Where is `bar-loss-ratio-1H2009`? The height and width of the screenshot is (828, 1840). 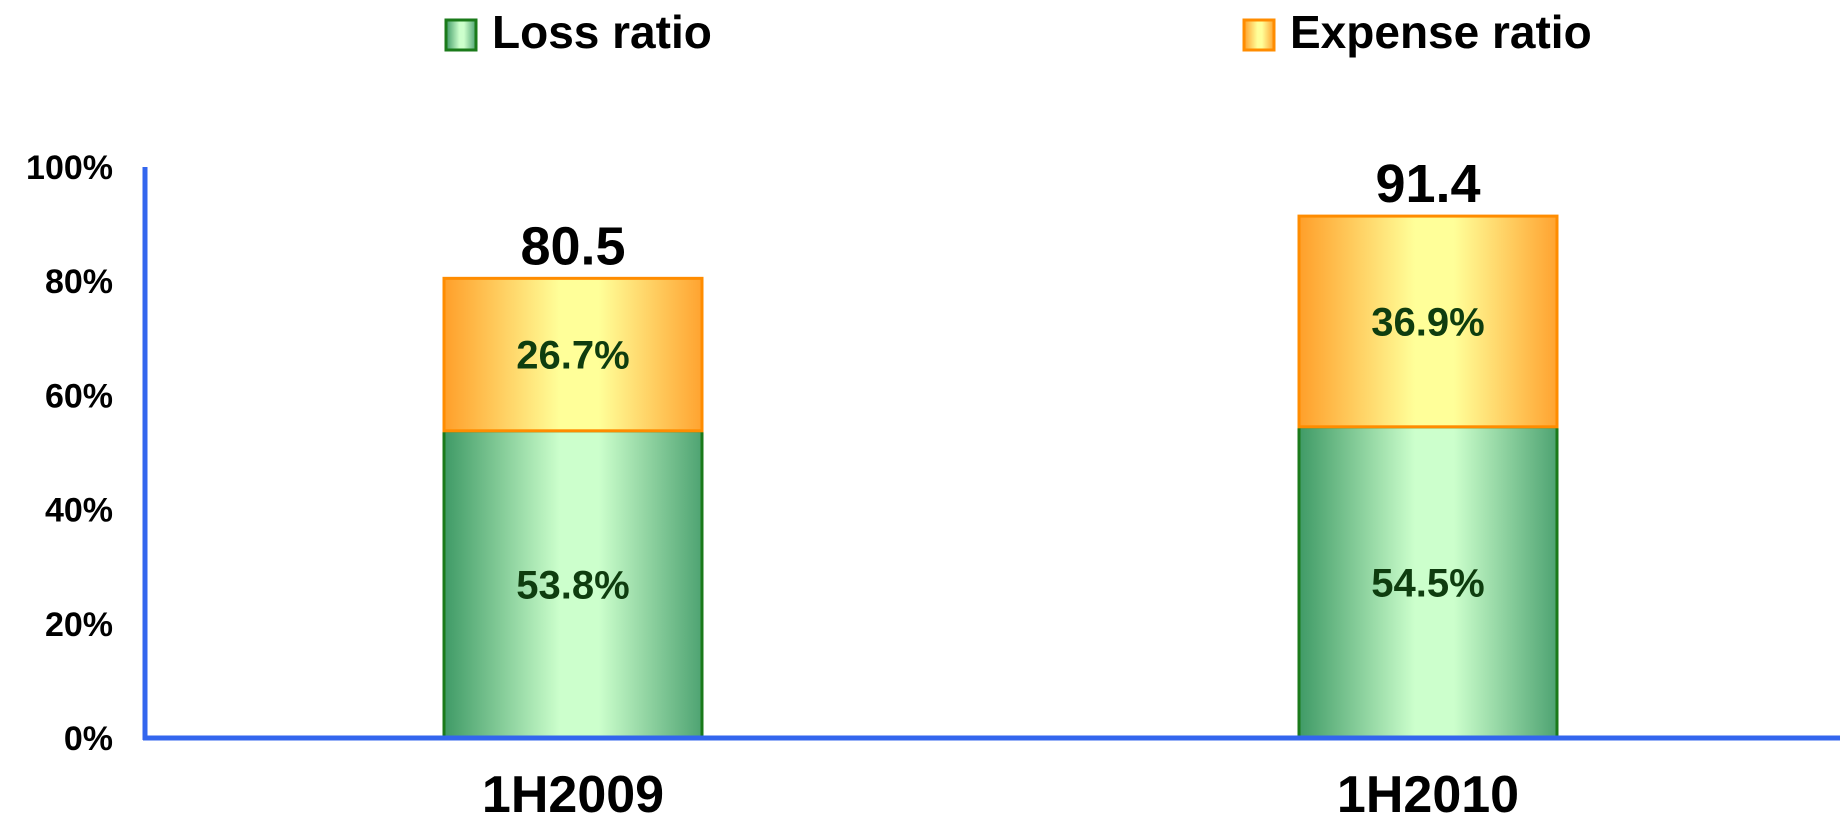
bar-loss-ratio-1H2009 is located at coordinates (573, 584).